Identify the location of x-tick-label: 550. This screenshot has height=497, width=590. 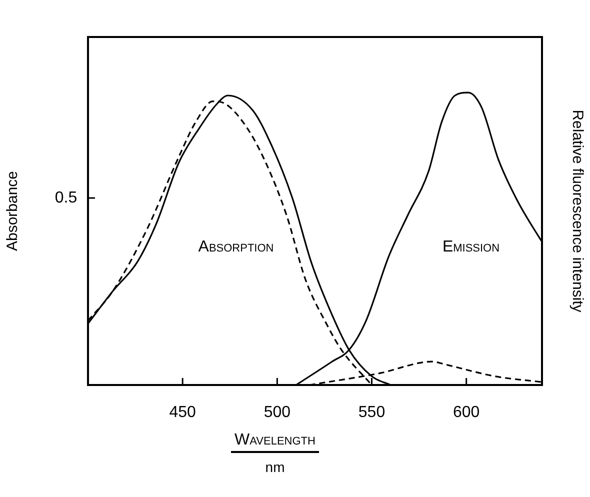
(372, 413).